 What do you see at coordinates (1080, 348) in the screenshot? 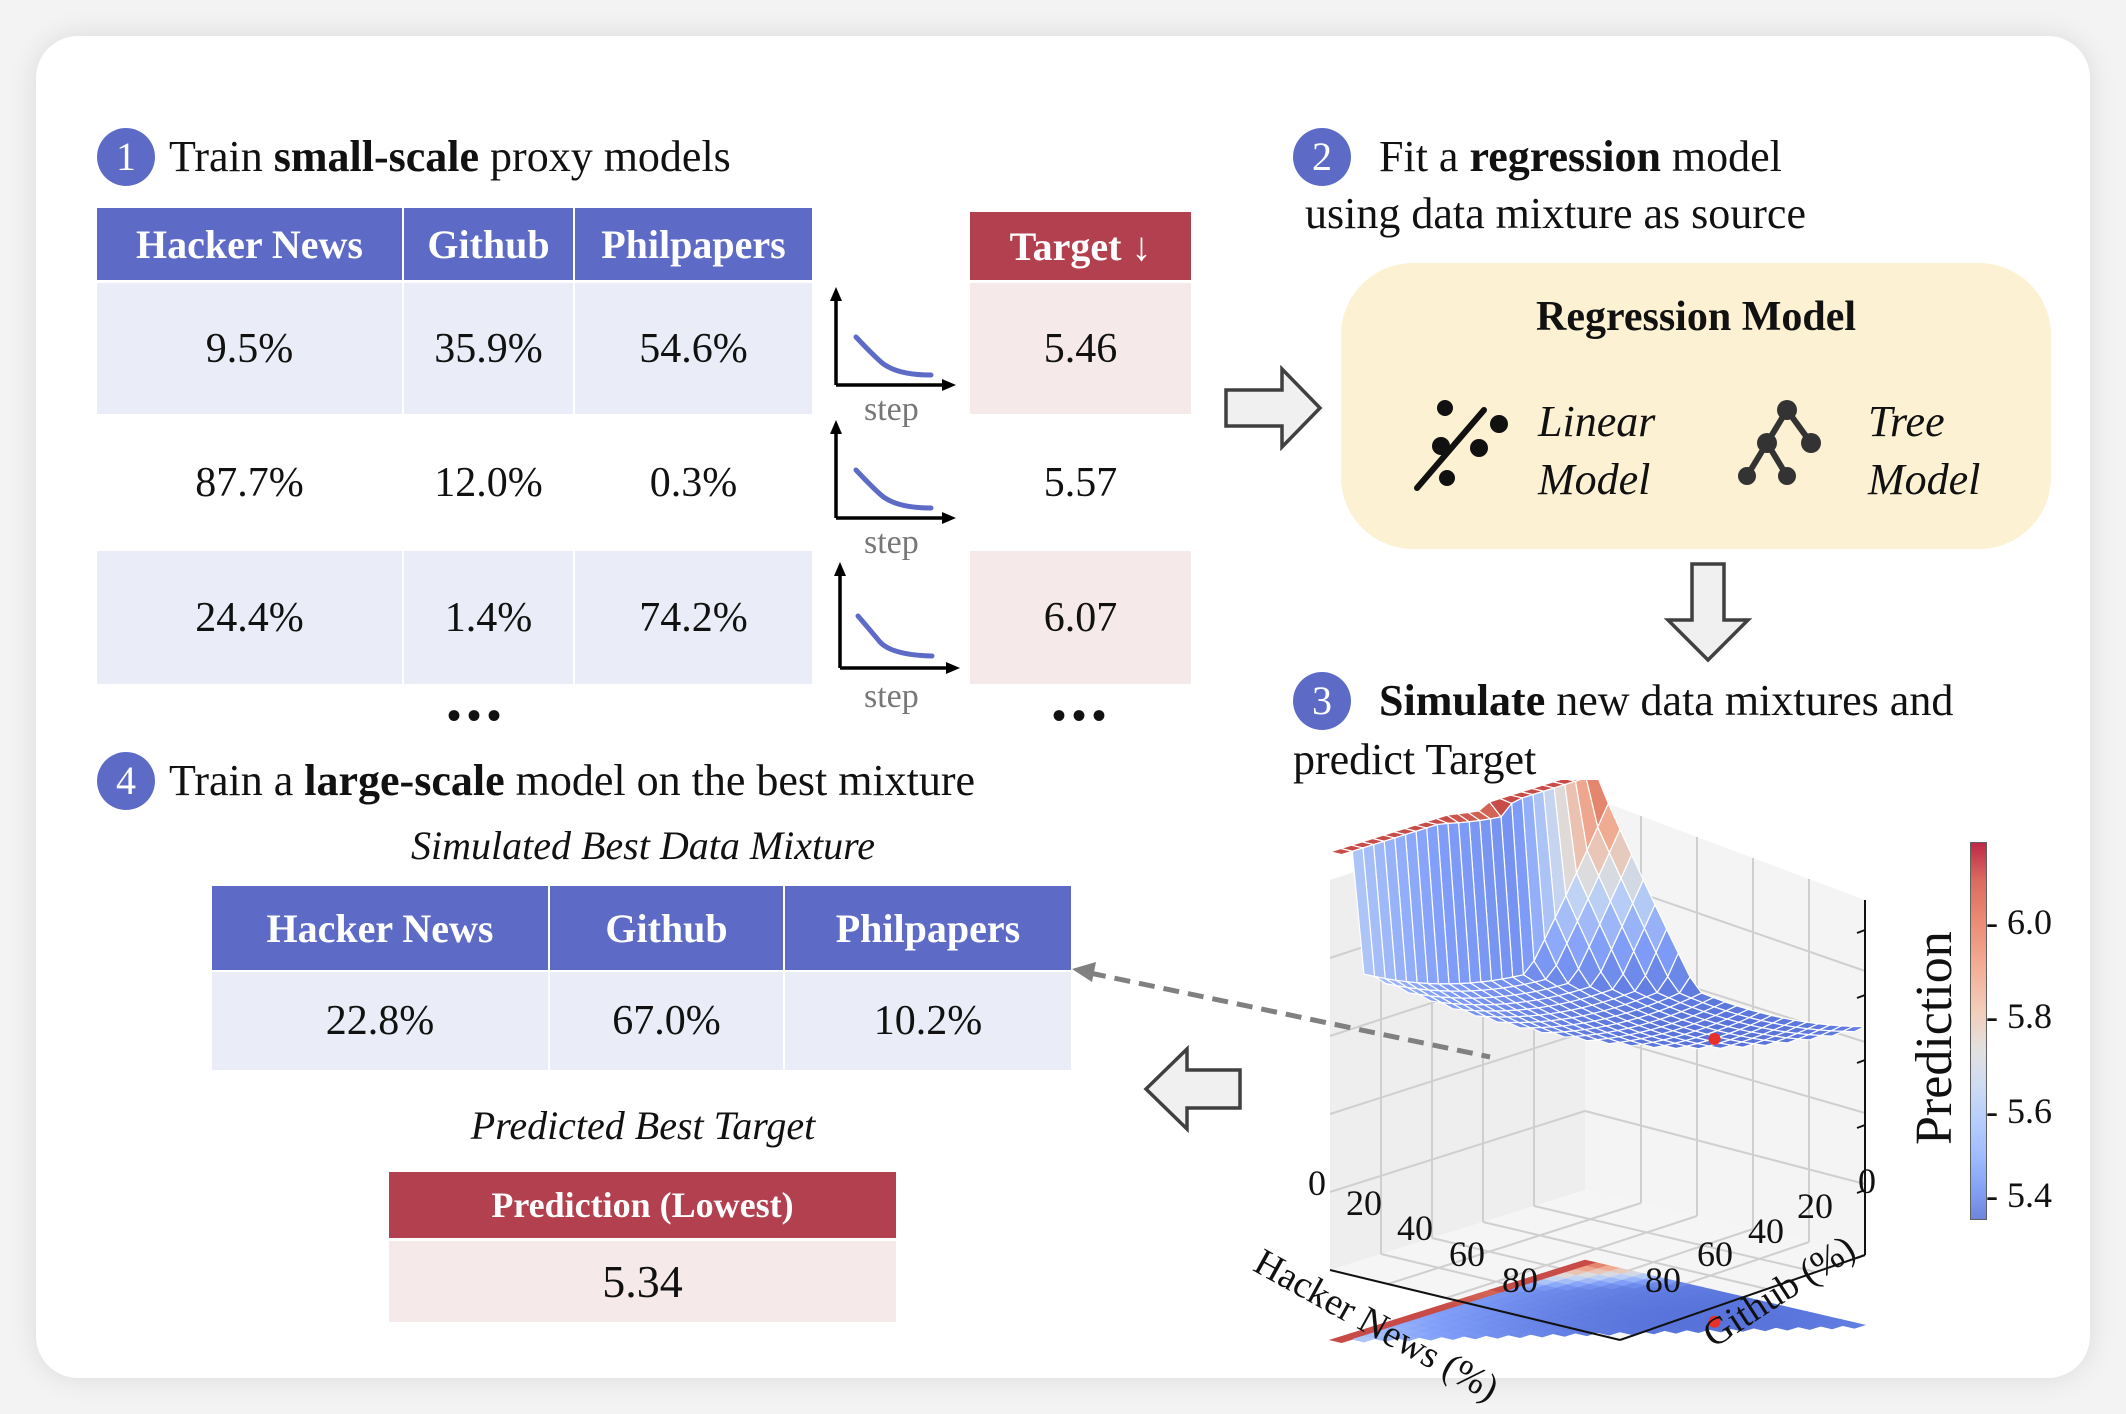
I see `target-cell: 5.46` at bounding box center [1080, 348].